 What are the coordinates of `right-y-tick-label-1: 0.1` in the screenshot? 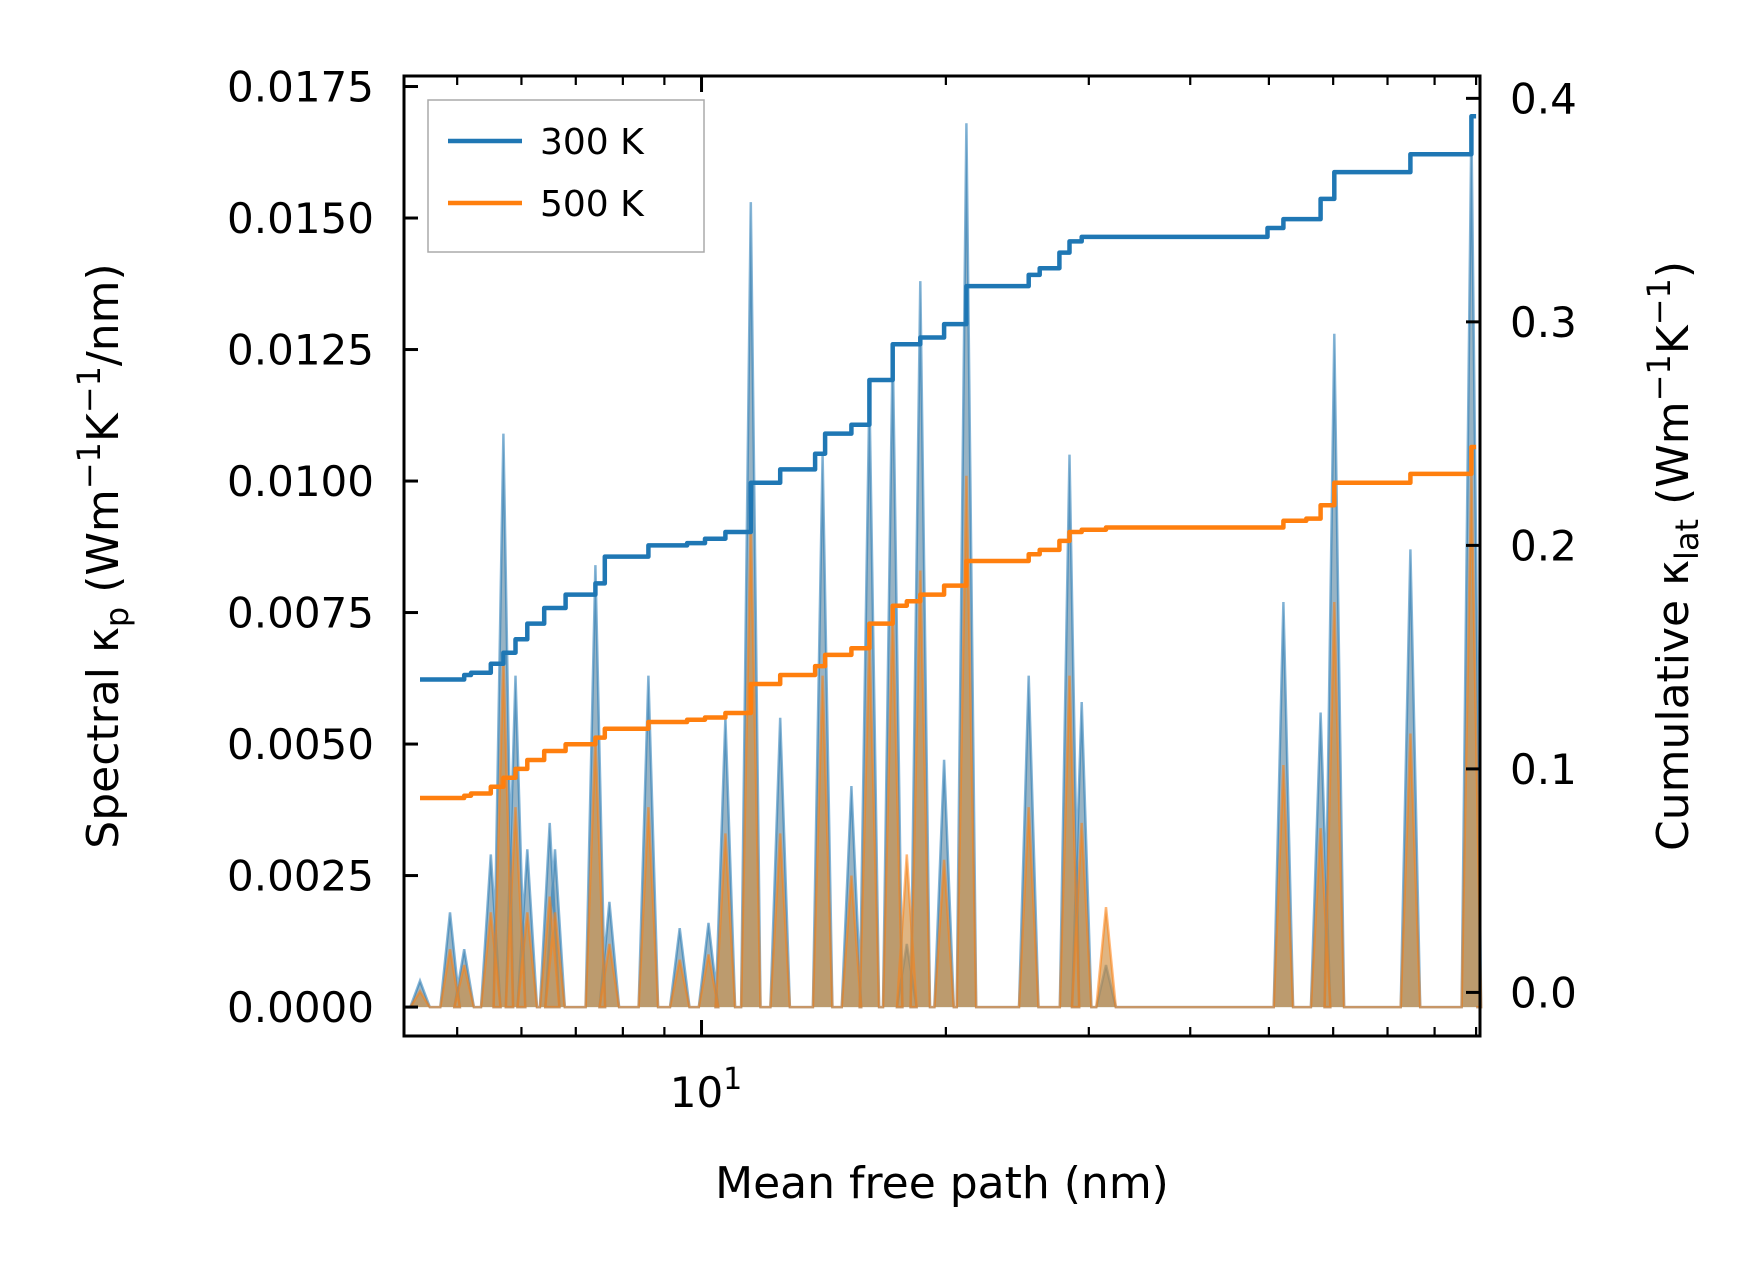 It's located at (1543, 769).